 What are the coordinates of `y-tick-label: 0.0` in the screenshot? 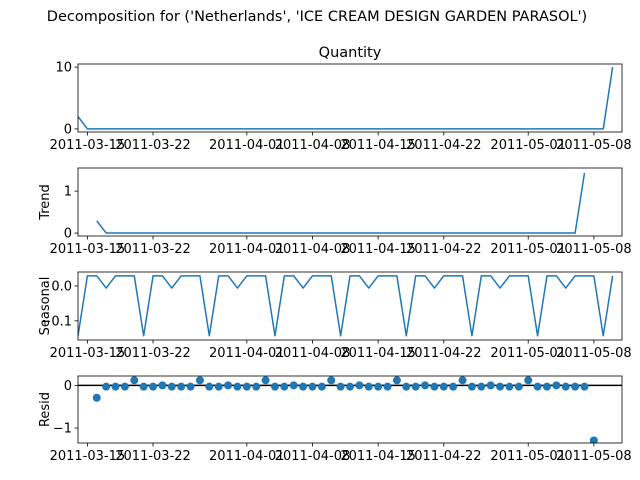 It's located at (61, 286).